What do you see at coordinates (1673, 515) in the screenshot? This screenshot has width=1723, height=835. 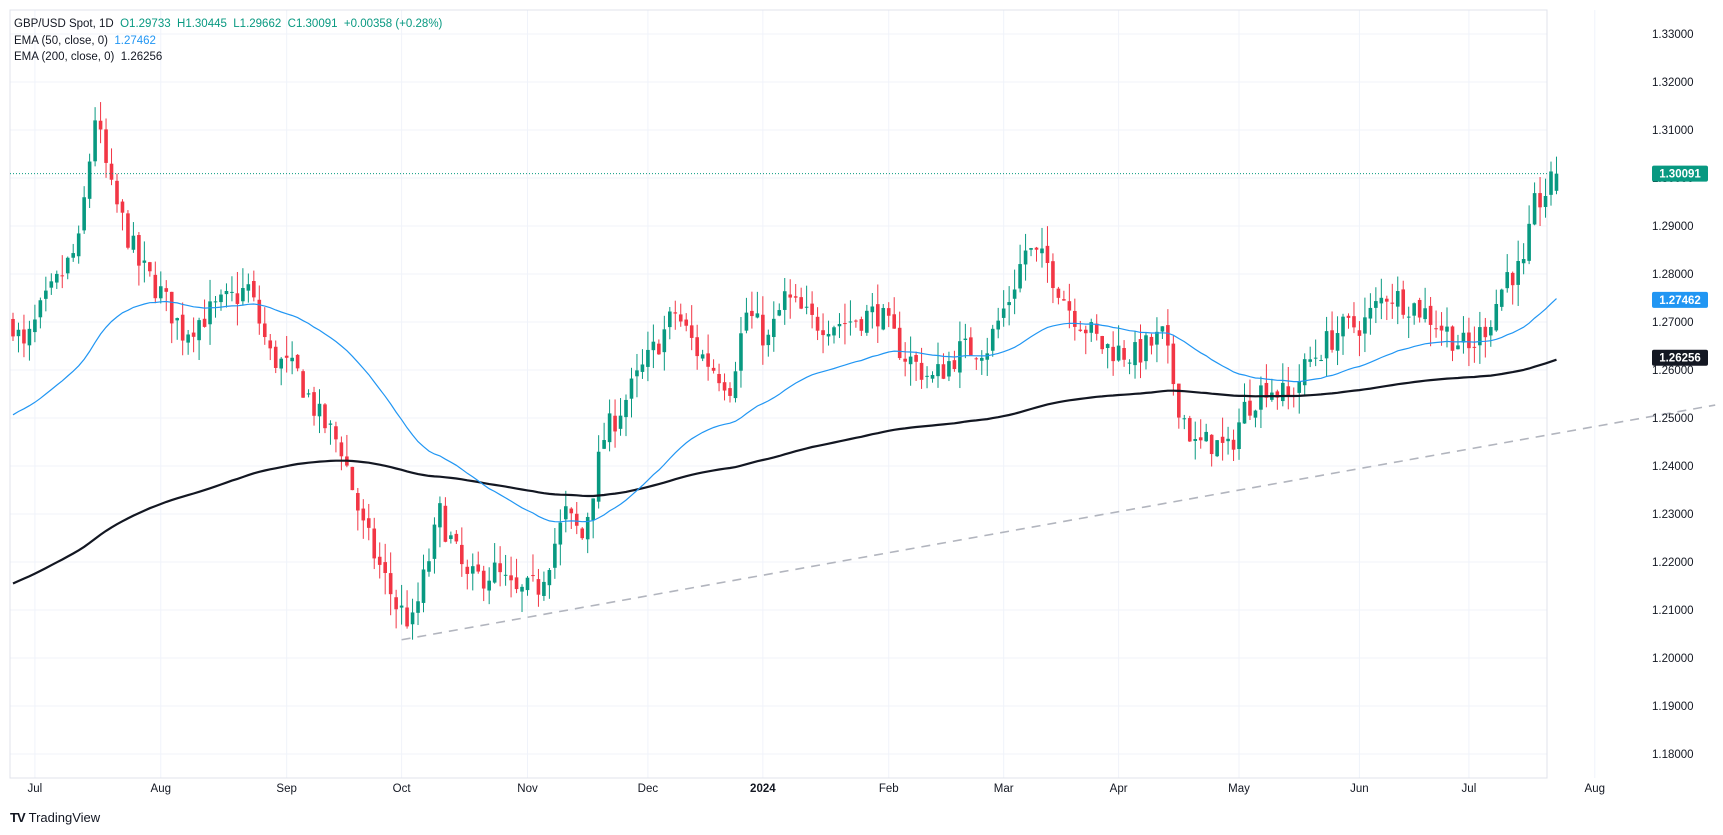 I see `y-tick-label: 1.23000` at bounding box center [1673, 515].